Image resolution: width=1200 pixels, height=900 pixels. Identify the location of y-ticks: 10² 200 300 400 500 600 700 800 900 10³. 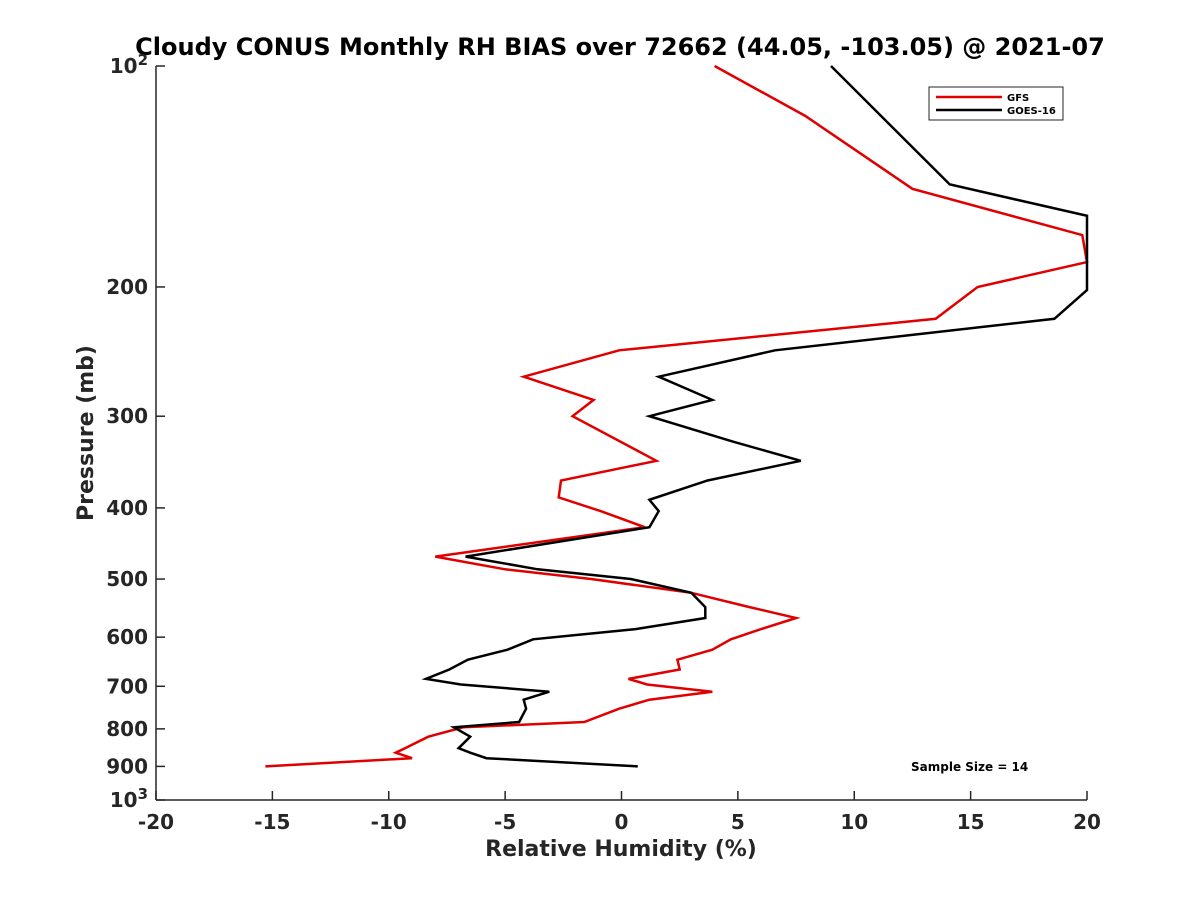
(135, 431).